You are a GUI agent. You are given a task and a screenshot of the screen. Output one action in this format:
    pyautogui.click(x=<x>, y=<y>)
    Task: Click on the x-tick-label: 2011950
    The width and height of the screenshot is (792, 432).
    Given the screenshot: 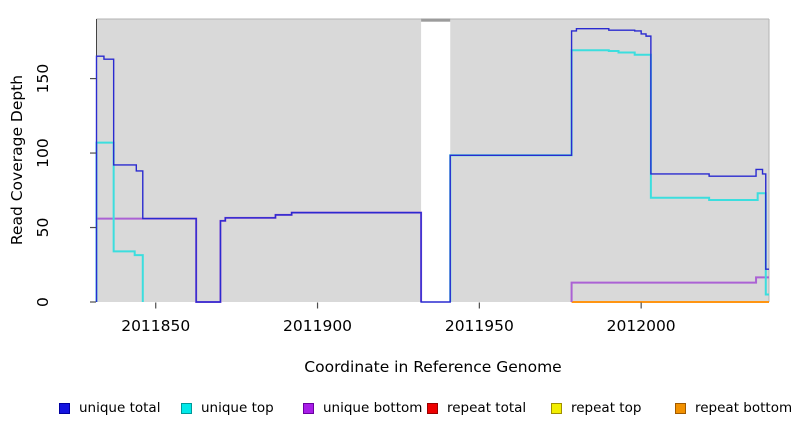 What is the action you would take?
    pyautogui.click(x=479, y=326)
    